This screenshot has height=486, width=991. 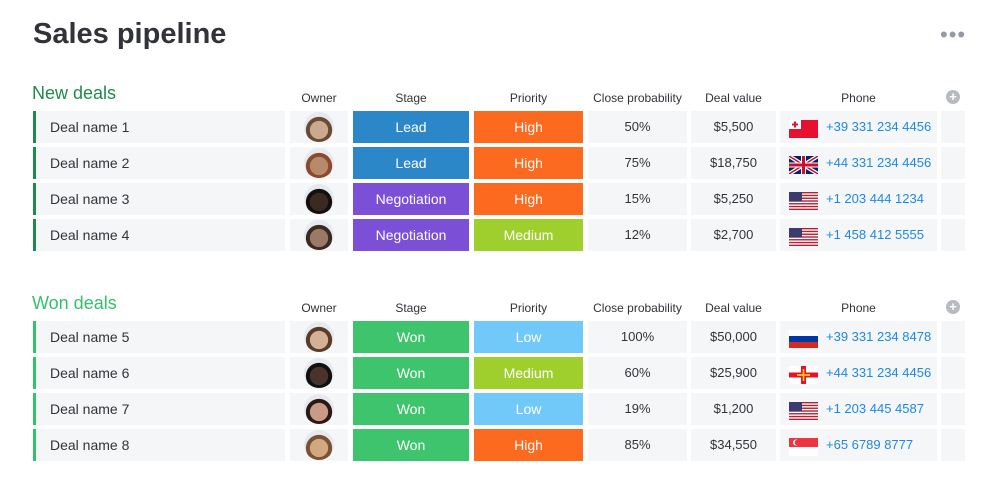 What do you see at coordinates (74, 303) in the screenshot?
I see `group-title: Won deals` at bounding box center [74, 303].